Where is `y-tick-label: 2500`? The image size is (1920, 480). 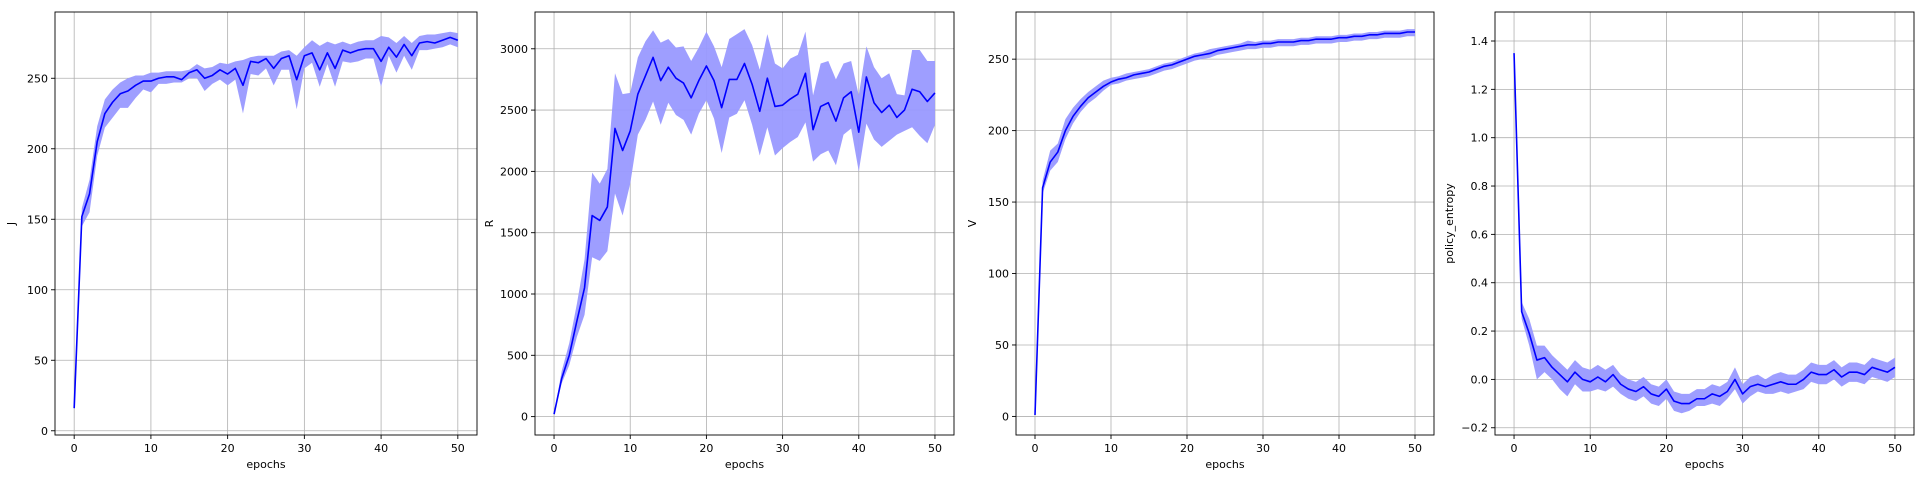 y-tick-label: 2500 is located at coordinates (514, 110).